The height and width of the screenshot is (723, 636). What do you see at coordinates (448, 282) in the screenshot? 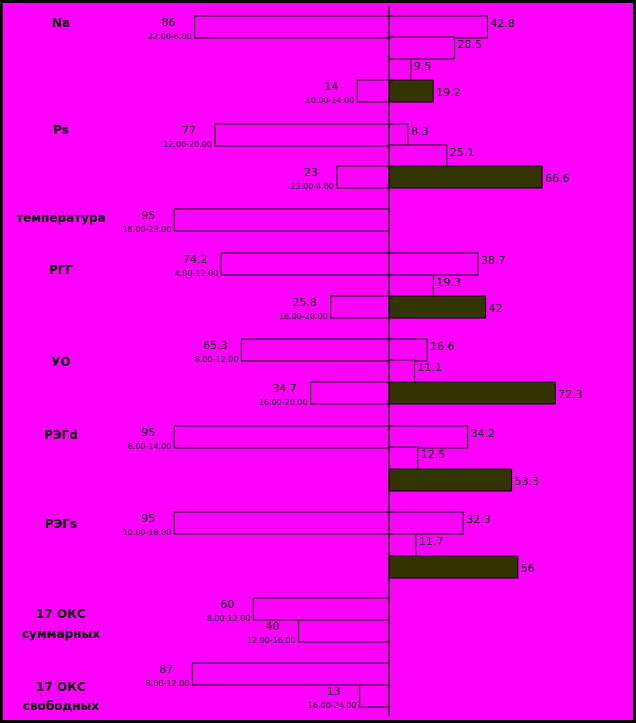
I see `right-bar-value: 19.3` at bounding box center [448, 282].